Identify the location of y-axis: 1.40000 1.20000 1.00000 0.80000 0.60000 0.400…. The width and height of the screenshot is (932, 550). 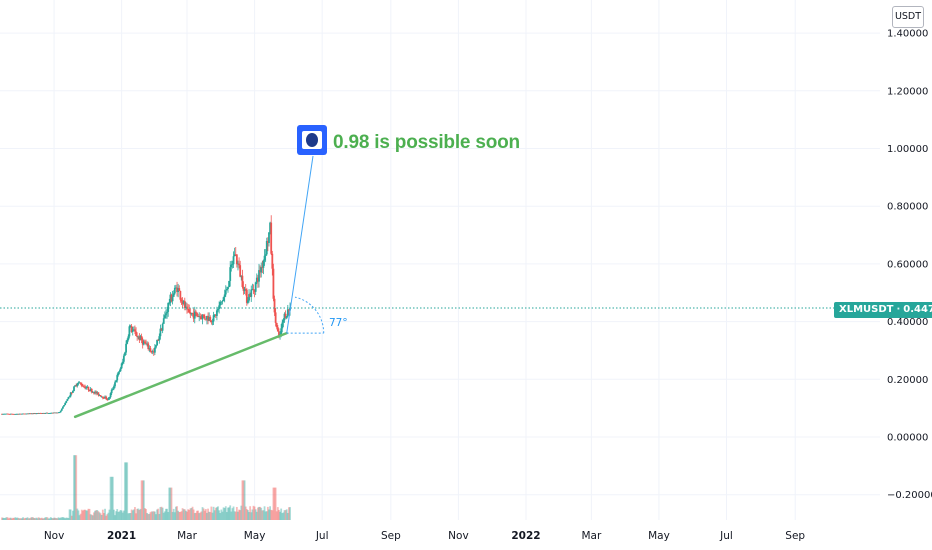
(909, 265).